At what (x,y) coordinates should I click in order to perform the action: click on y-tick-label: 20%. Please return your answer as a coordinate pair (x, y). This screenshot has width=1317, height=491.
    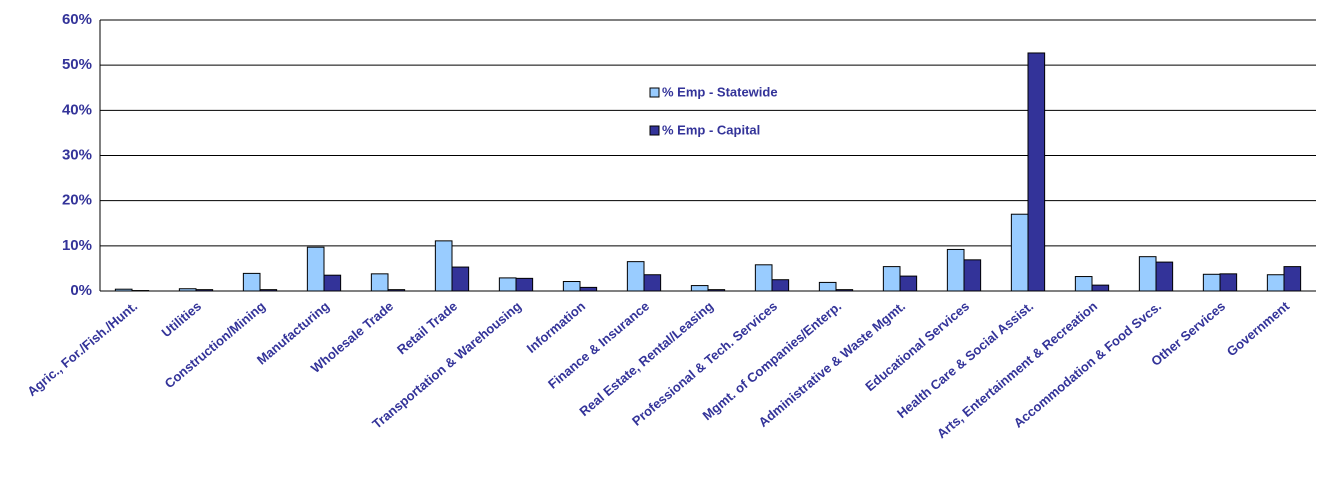
    Looking at the image, I should click on (77, 200).